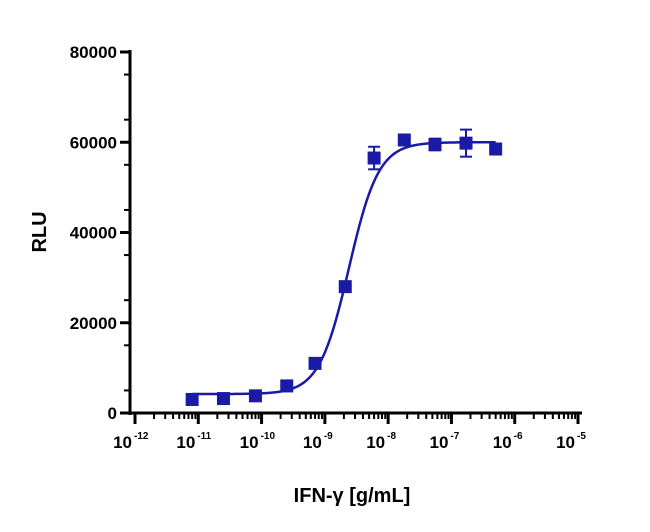 This screenshot has height=532, width=650. I want to click on x-tick-exponent: -7, so click(454, 436).